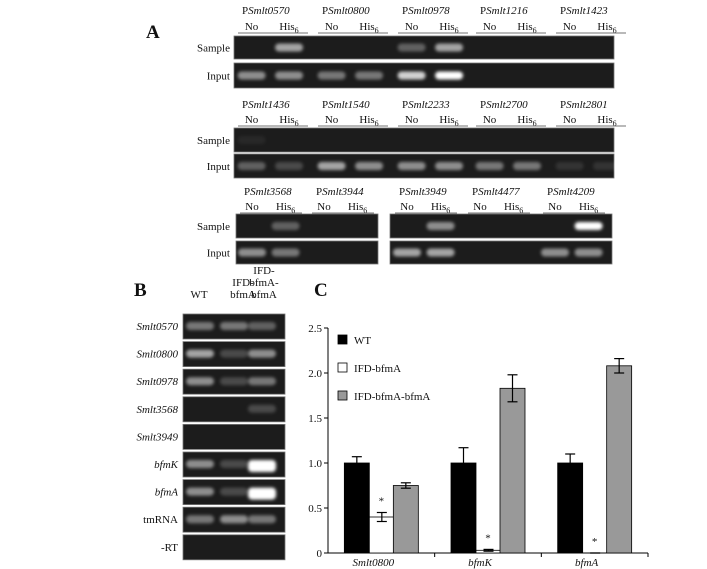  I want to click on y-tick-label: 0.5, so click(315, 509).